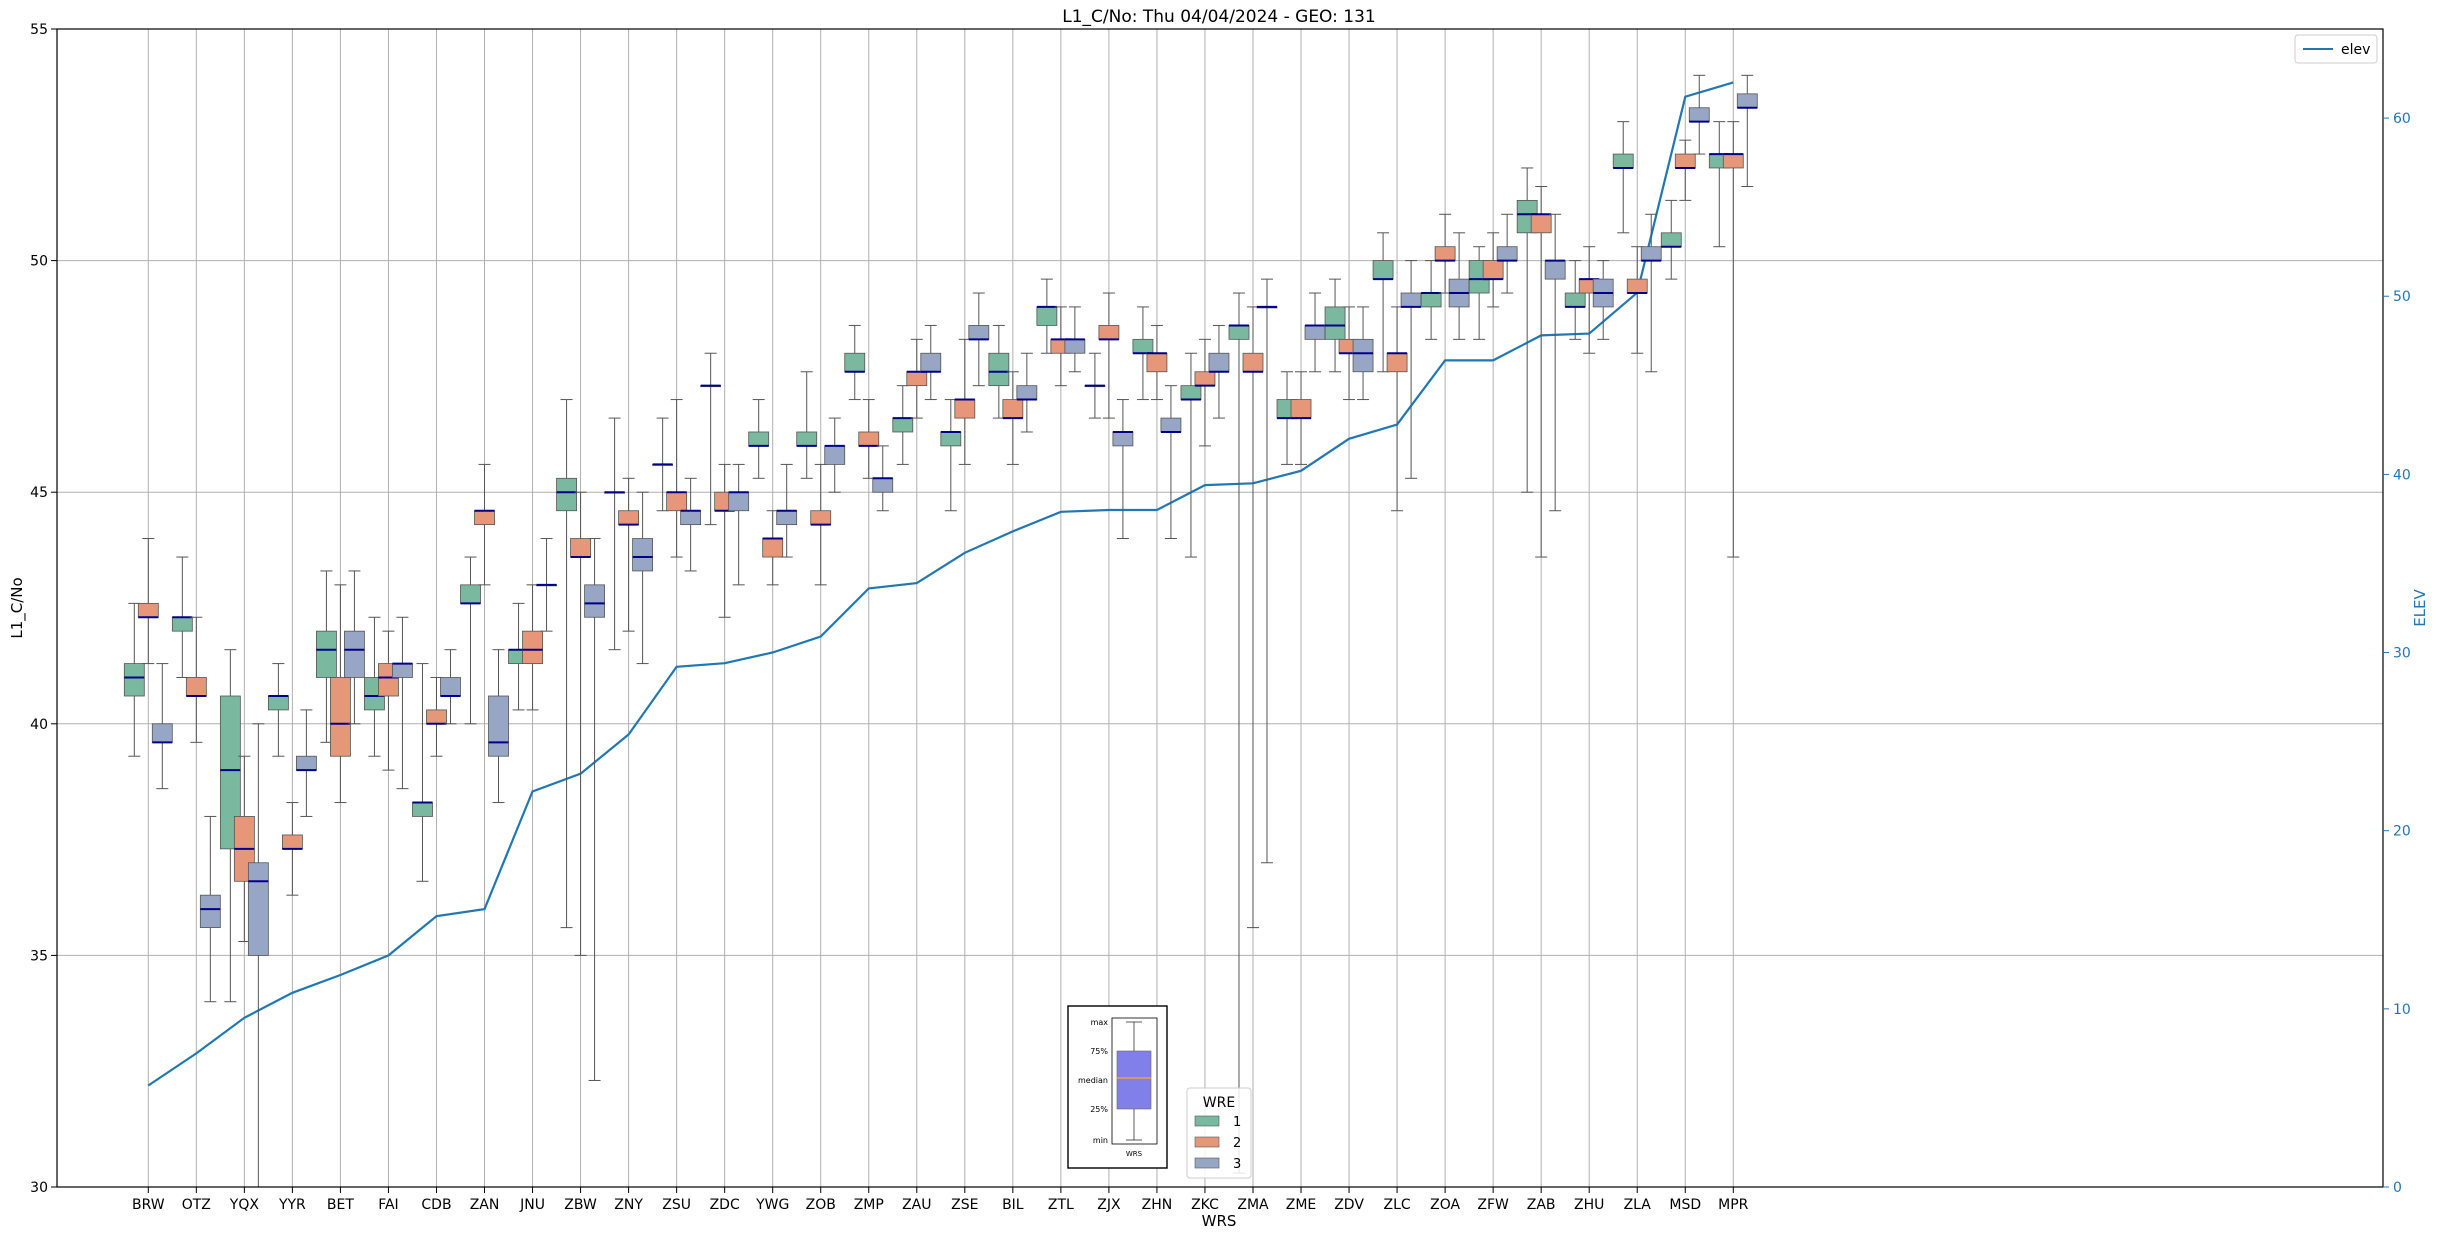 The width and height of the screenshot is (2439, 1238). What do you see at coordinates (566, 664) in the screenshot?
I see `box-ZBW-wre1` at bounding box center [566, 664].